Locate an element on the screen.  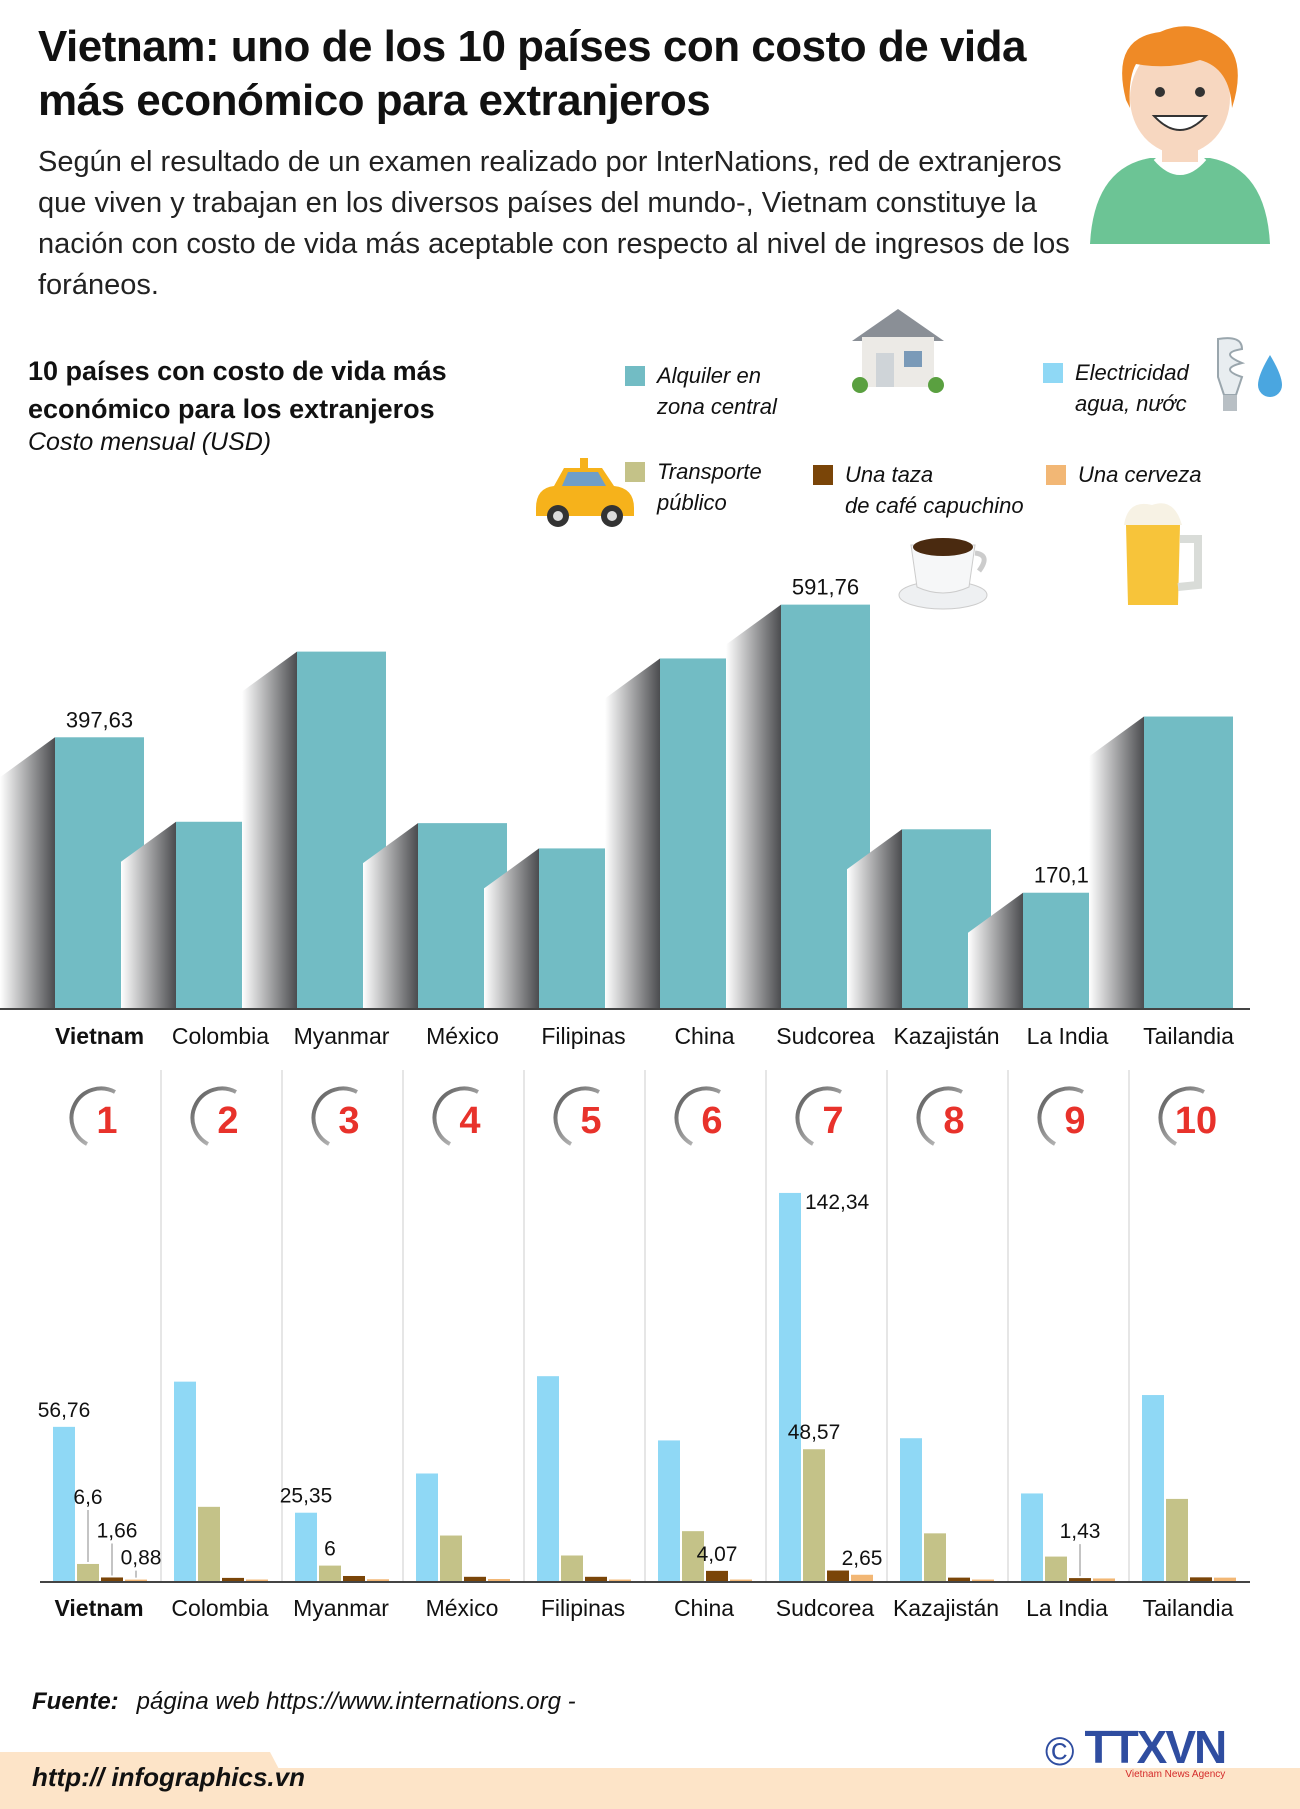
data-label: 591,76 is located at coordinates (825, 587).